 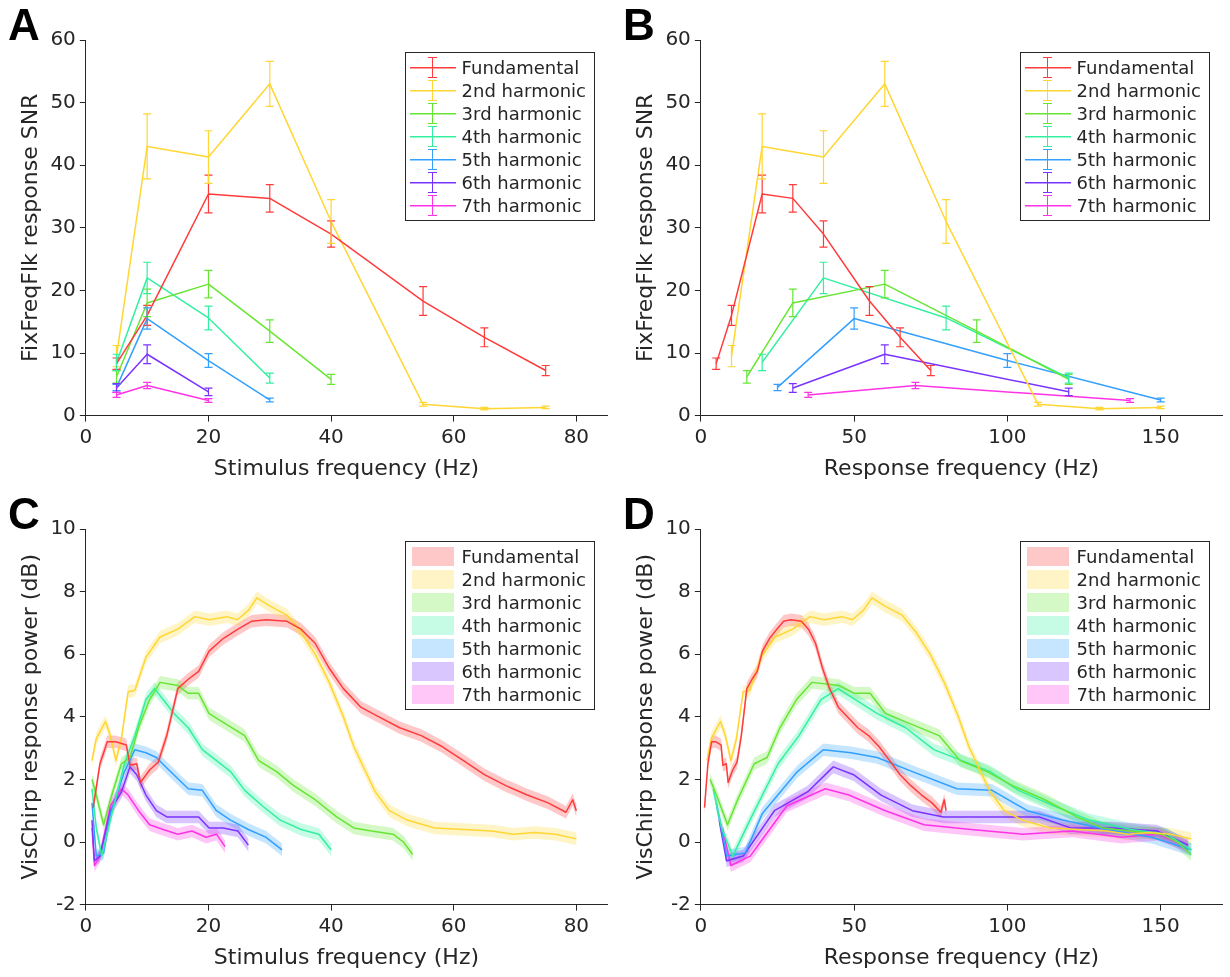 I want to click on chart-title: A, so click(x=24, y=25).